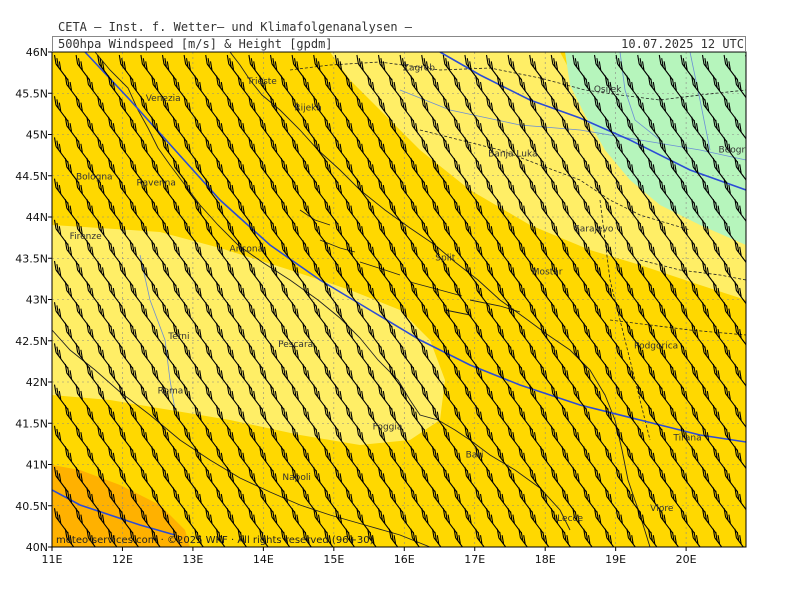  I want to click on city-label: Venezia, so click(163, 99).